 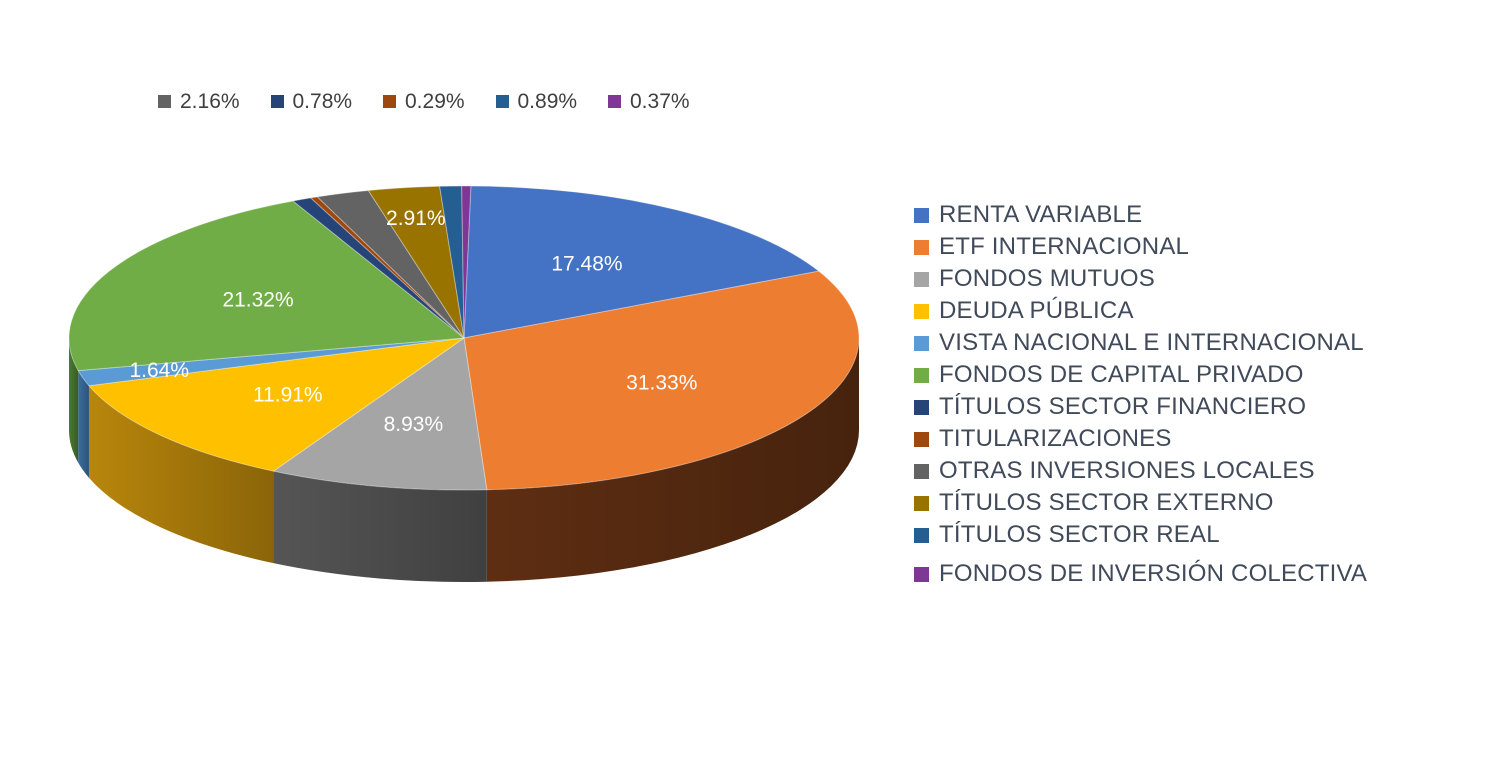 I want to click on legend-item-fondos-de-inversion-colectiva: FONDOS DE INVERSIÓN COLECTIVA, so click(x=1194, y=574).